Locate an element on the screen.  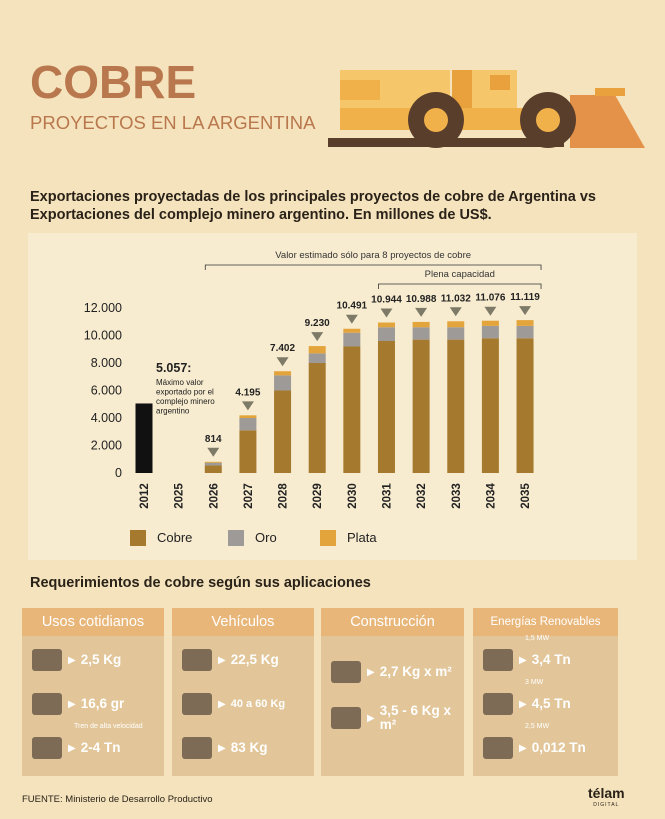
item-value: 16,6 gr is located at coordinates (102, 703).